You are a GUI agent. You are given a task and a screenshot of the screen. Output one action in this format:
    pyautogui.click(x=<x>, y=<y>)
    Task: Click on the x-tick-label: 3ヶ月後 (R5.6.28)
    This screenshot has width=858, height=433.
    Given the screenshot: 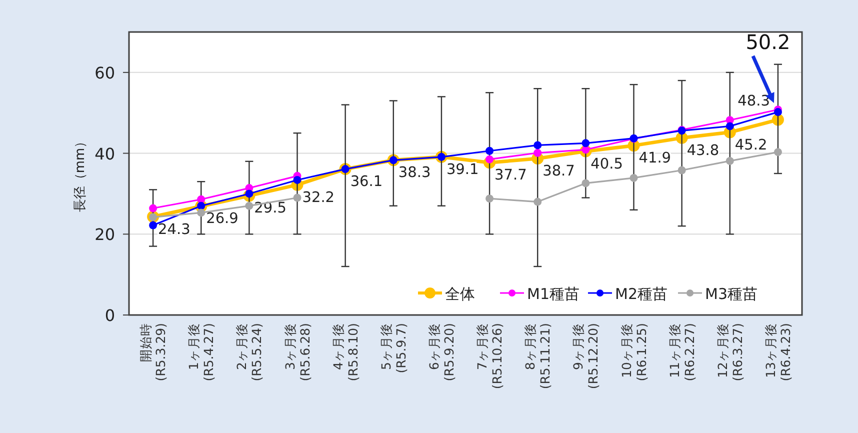 What is the action you would take?
    pyautogui.click(x=297, y=352)
    